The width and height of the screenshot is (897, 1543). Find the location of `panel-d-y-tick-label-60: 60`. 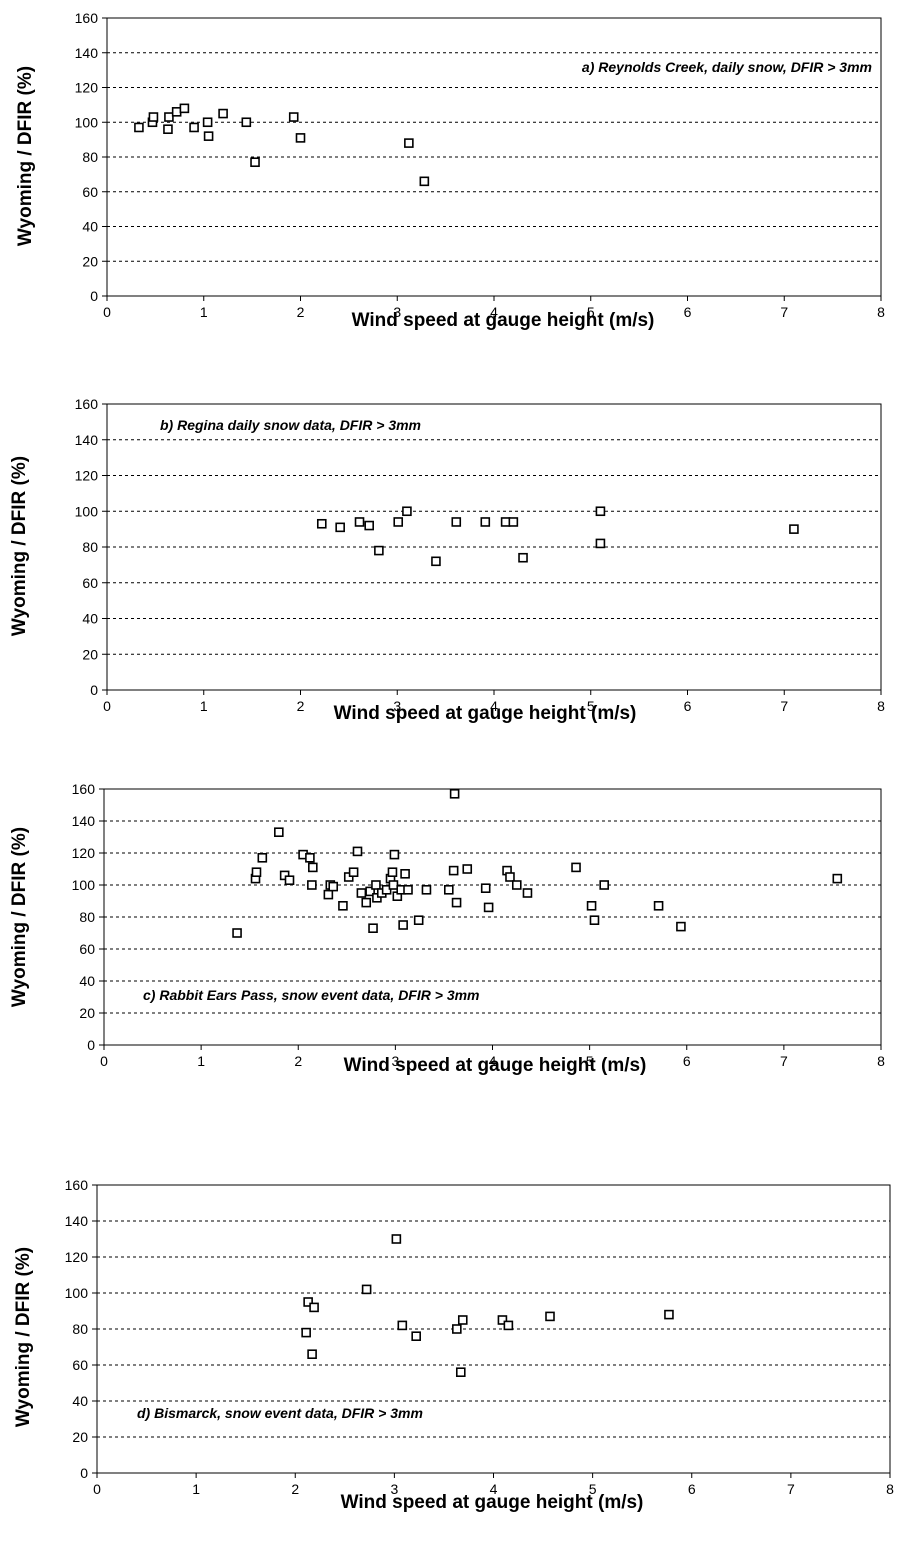

panel-d-y-tick-label-60: 60 is located at coordinates (80, 1365).